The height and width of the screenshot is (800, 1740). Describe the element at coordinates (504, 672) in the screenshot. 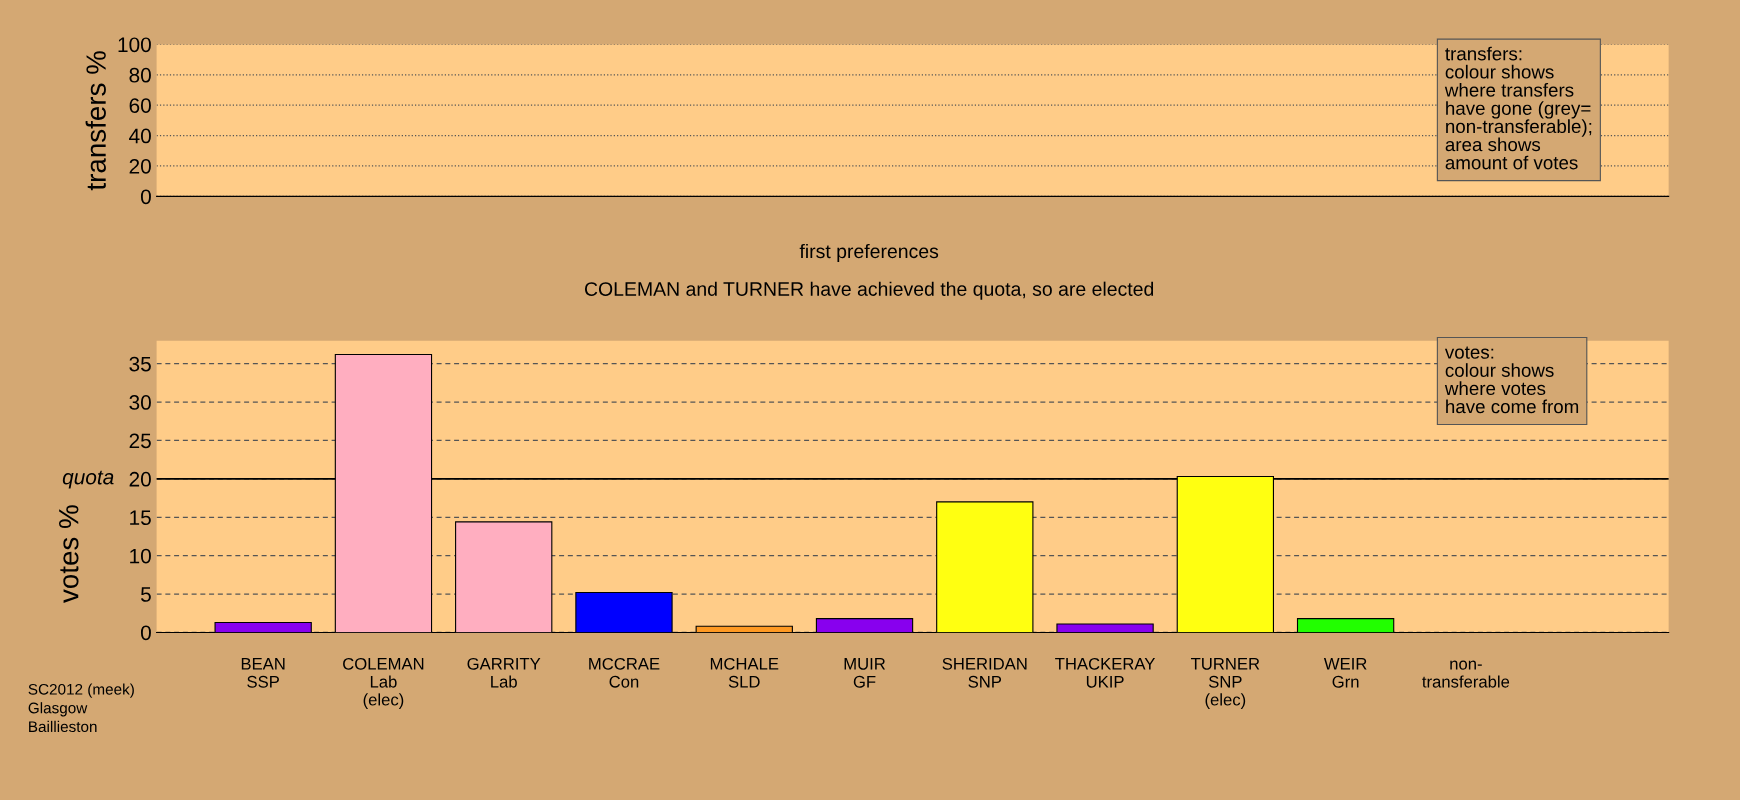

I see `x-tick-label: GARRITY Lab` at that location.